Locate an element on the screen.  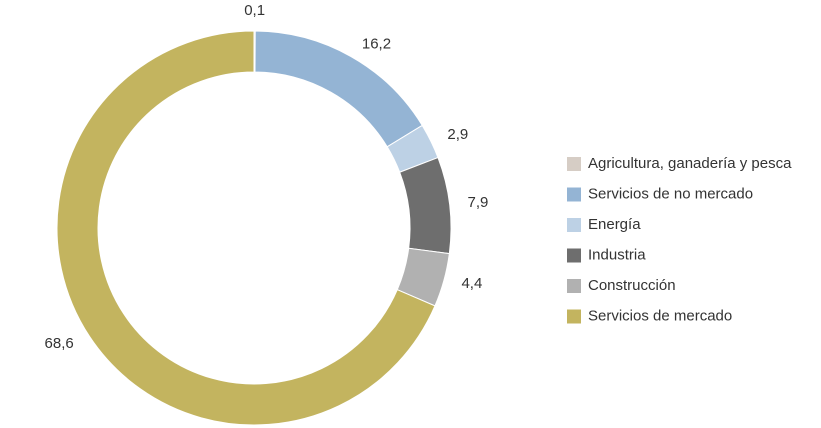
data-label: 68,6 is located at coordinates (59, 343).